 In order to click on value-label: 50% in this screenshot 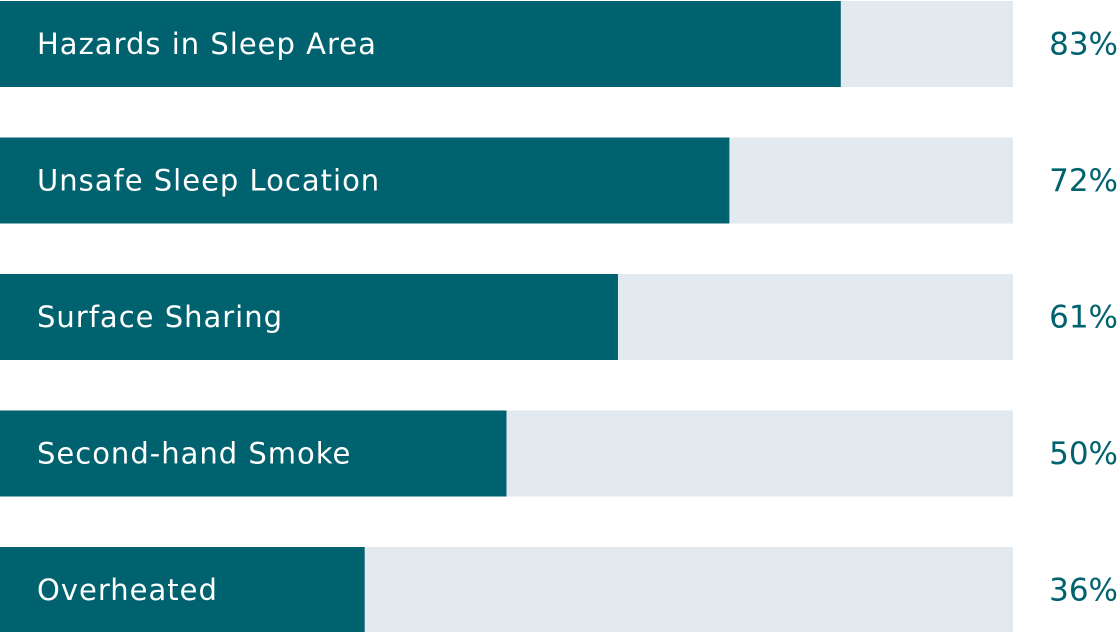, I will do `click(1083, 454)`.